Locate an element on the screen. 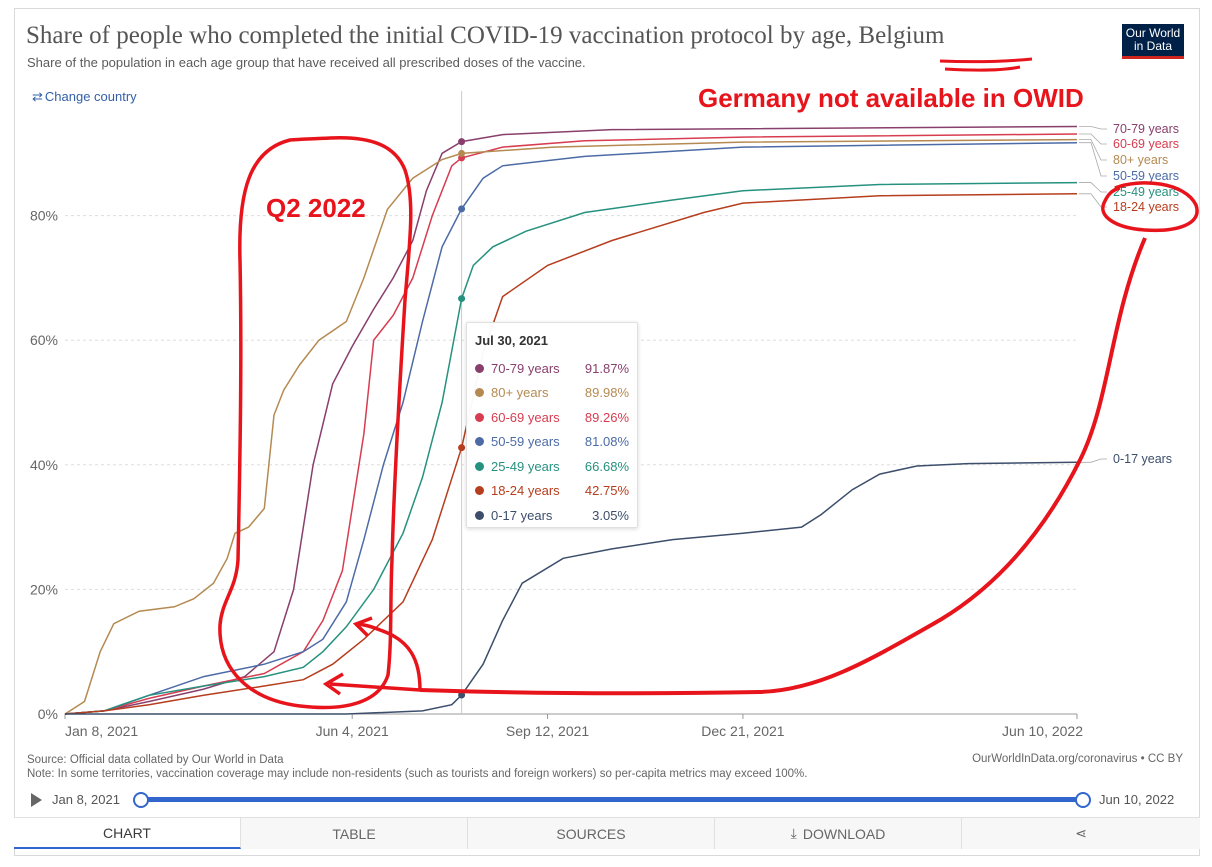  x-tick-label: Jan 8, 2021 is located at coordinates (101, 731).